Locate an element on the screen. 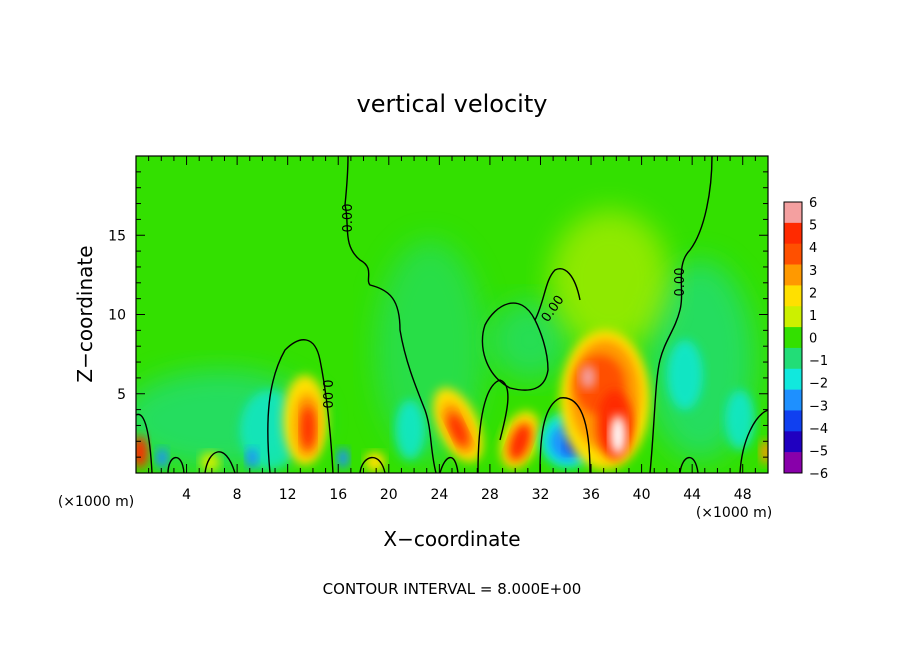 Image resolution: width=904 pixels, height=654 pixels. x-tick-label: 36 is located at coordinates (591, 495).